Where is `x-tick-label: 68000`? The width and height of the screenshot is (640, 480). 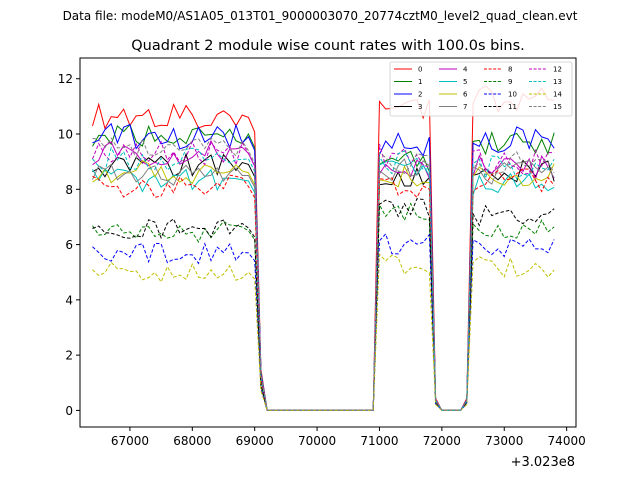 x-tick-label: 68000 is located at coordinates (192, 441).